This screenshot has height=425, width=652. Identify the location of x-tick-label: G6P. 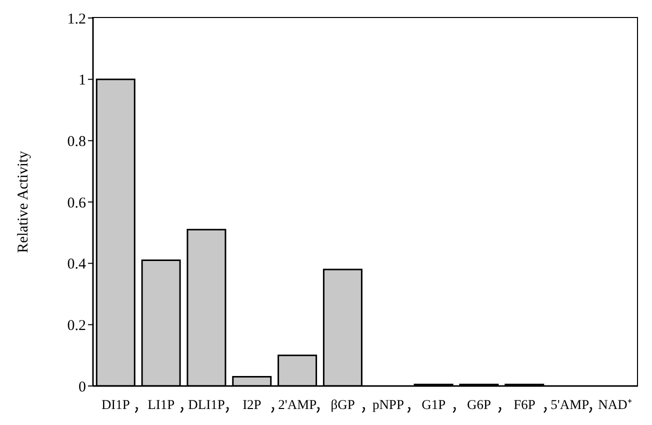
(479, 404).